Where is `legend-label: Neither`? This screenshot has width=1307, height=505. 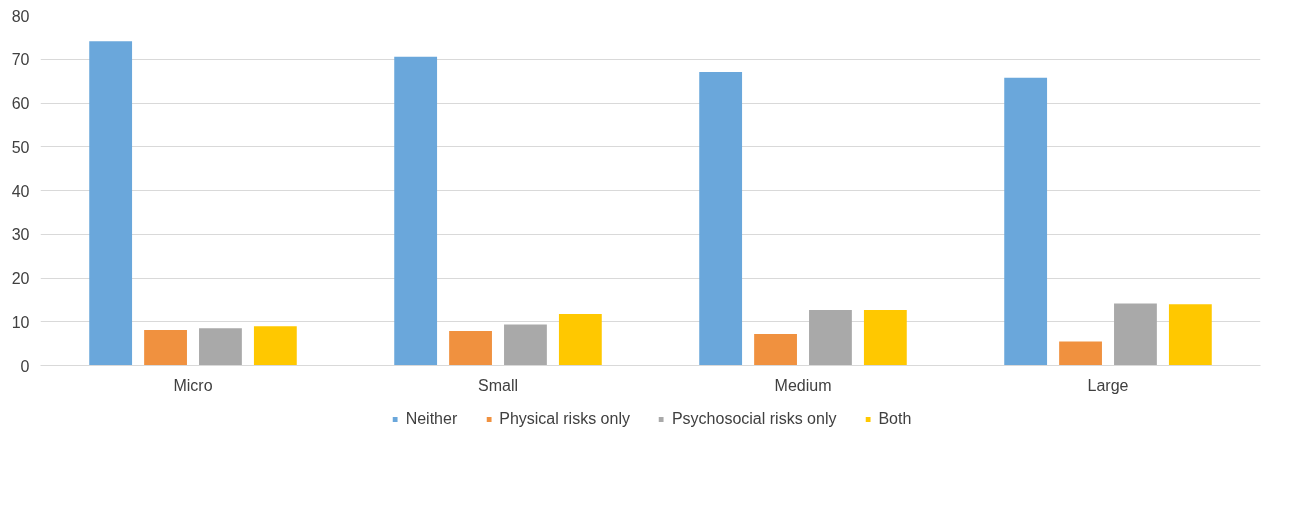
legend-label: Neither is located at coordinates (431, 418).